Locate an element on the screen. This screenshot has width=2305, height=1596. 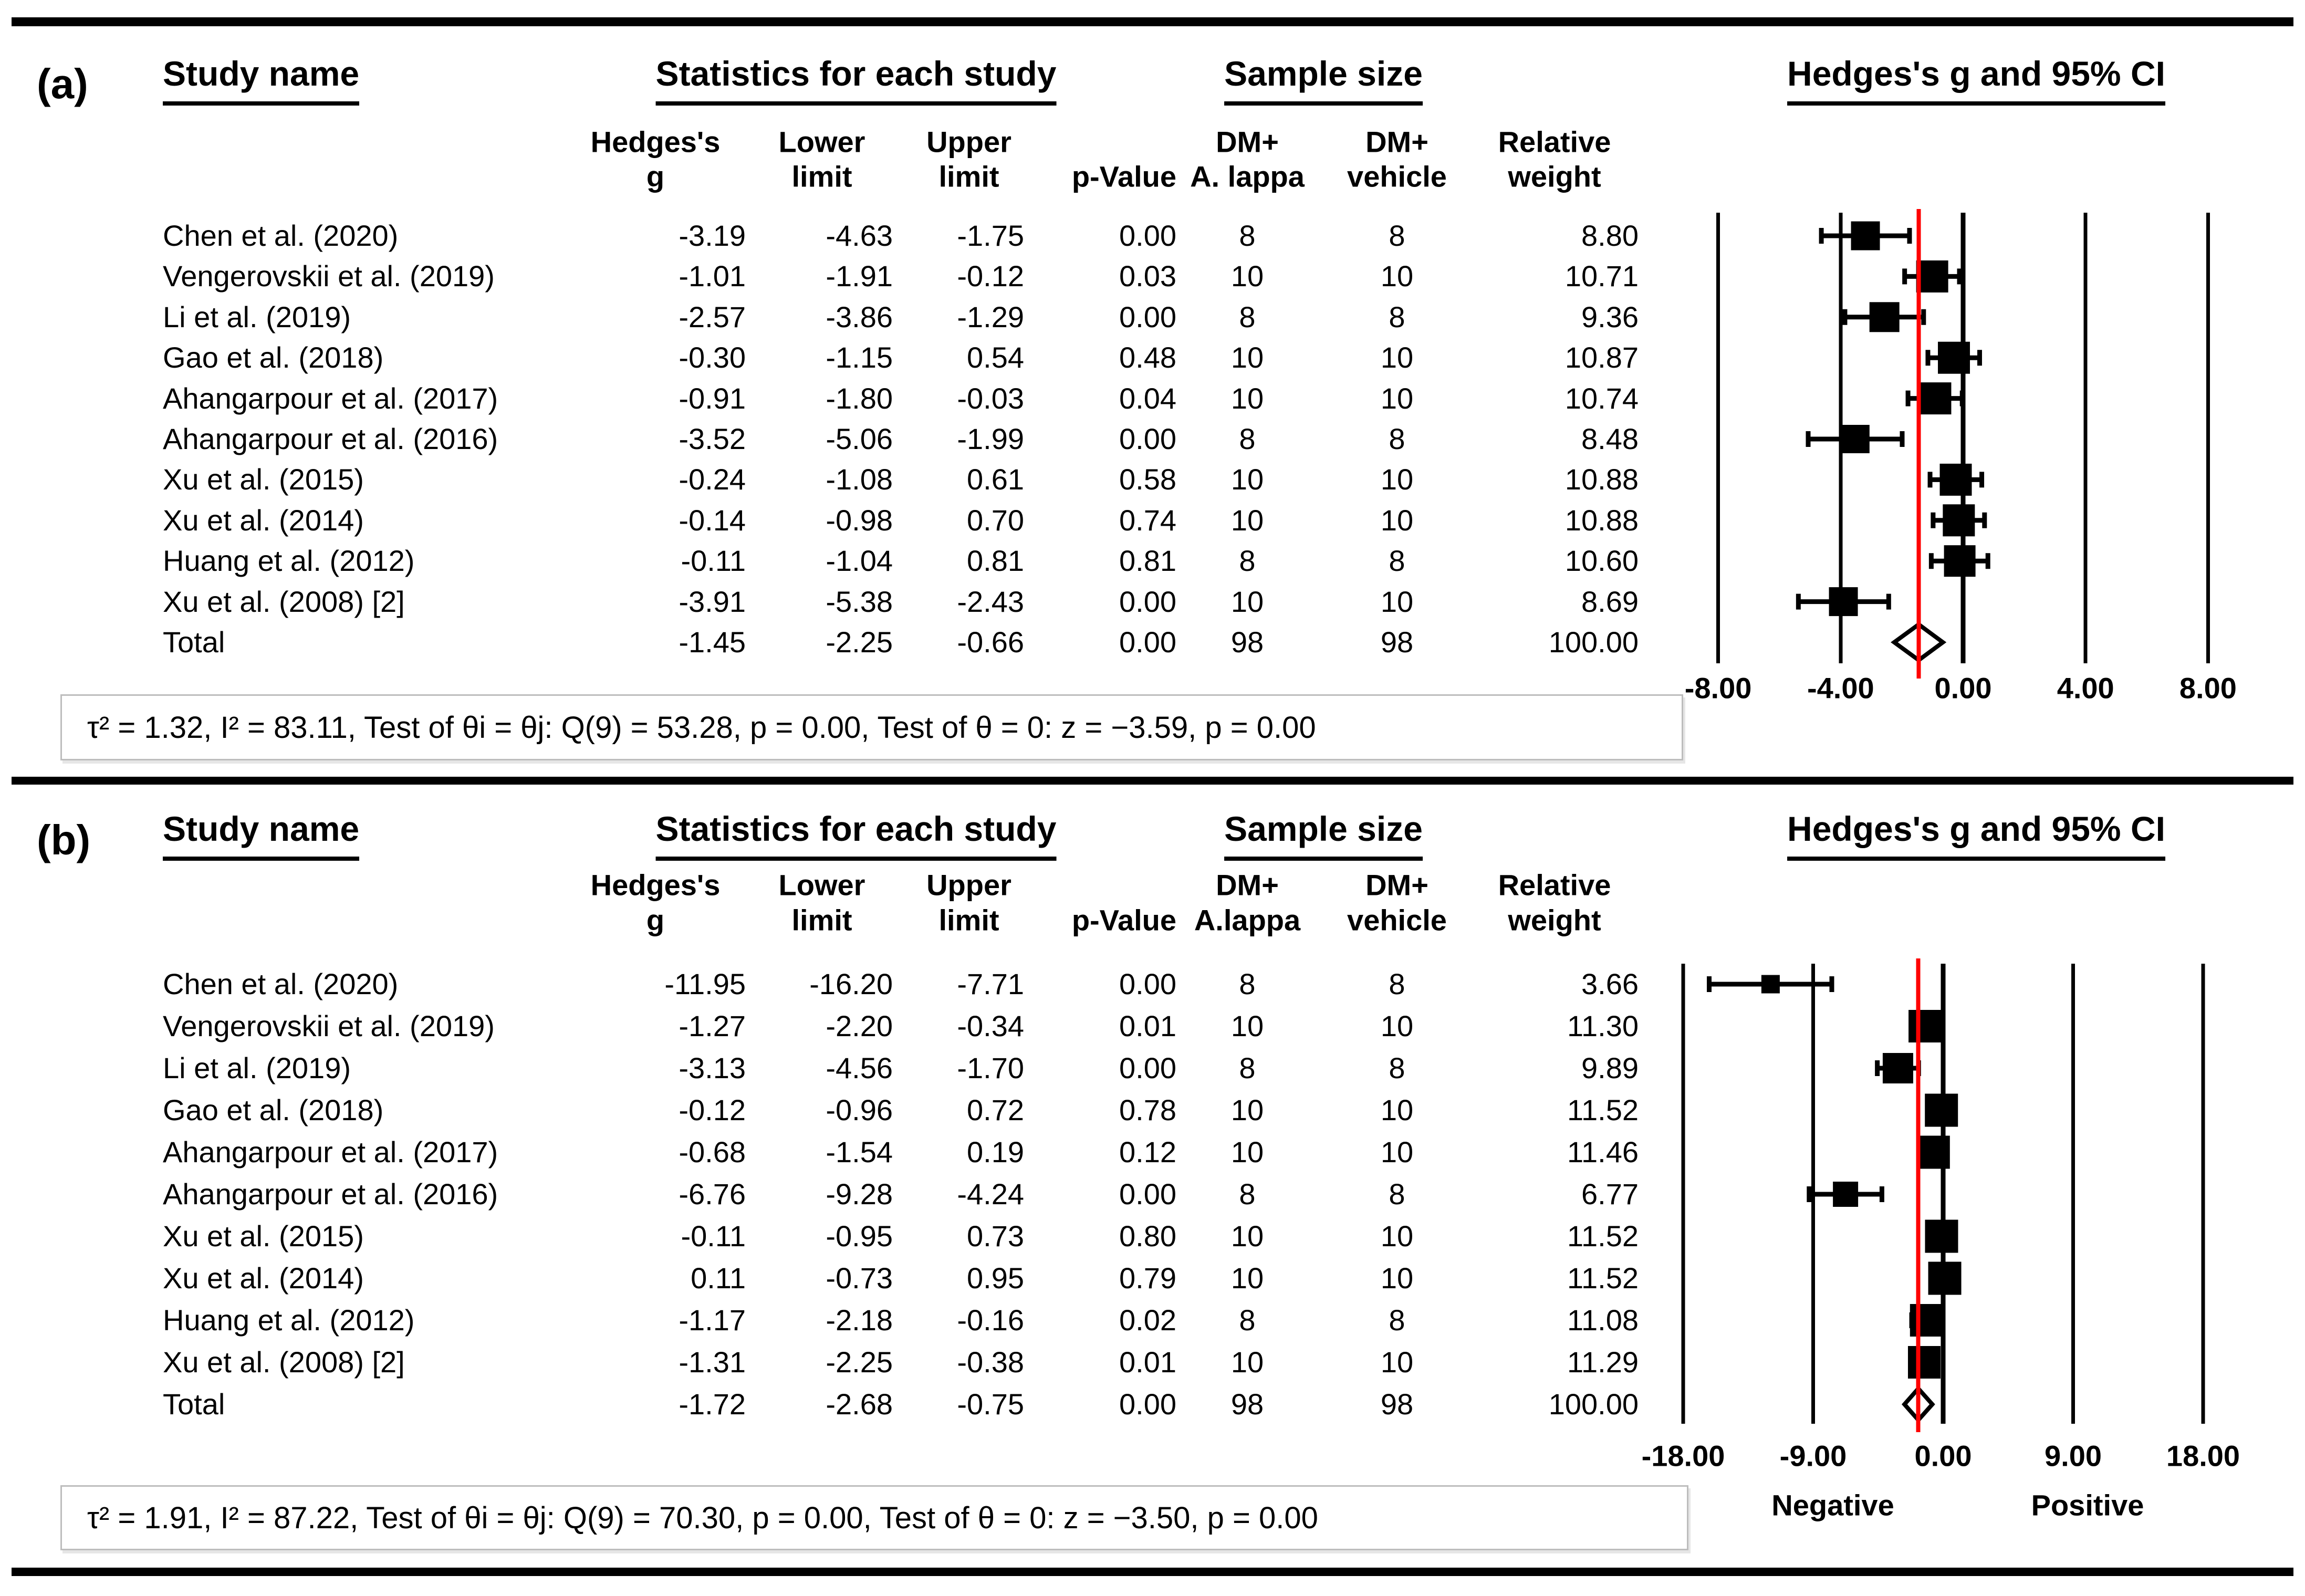
hedges-g-b-row-9: -1.31 is located at coordinates (712, 1362).